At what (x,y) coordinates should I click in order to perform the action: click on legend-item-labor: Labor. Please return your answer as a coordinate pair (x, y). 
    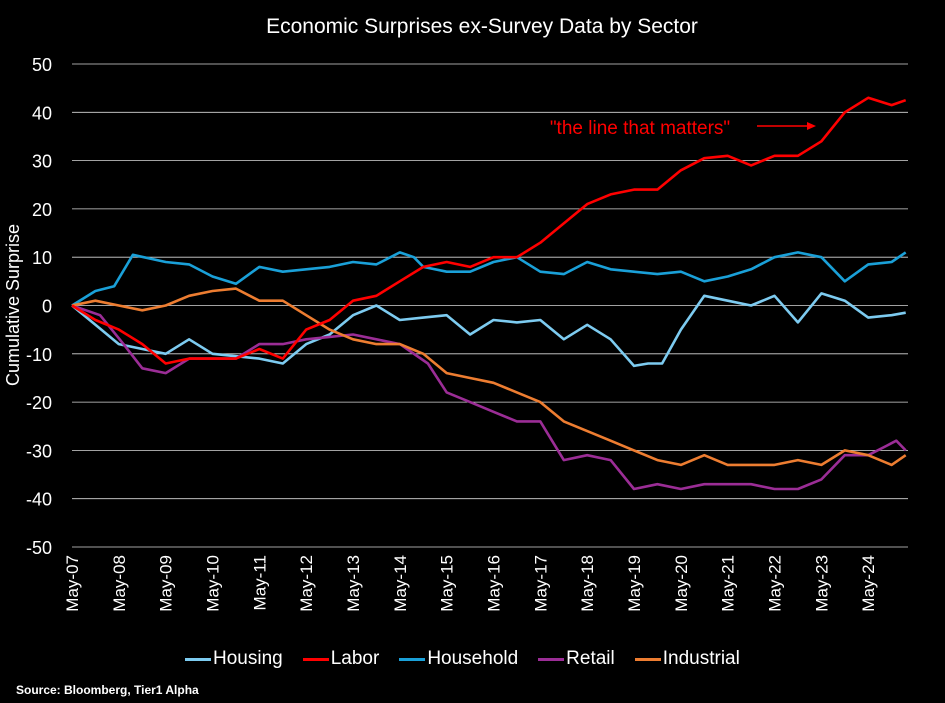
    Looking at the image, I should click on (341, 659).